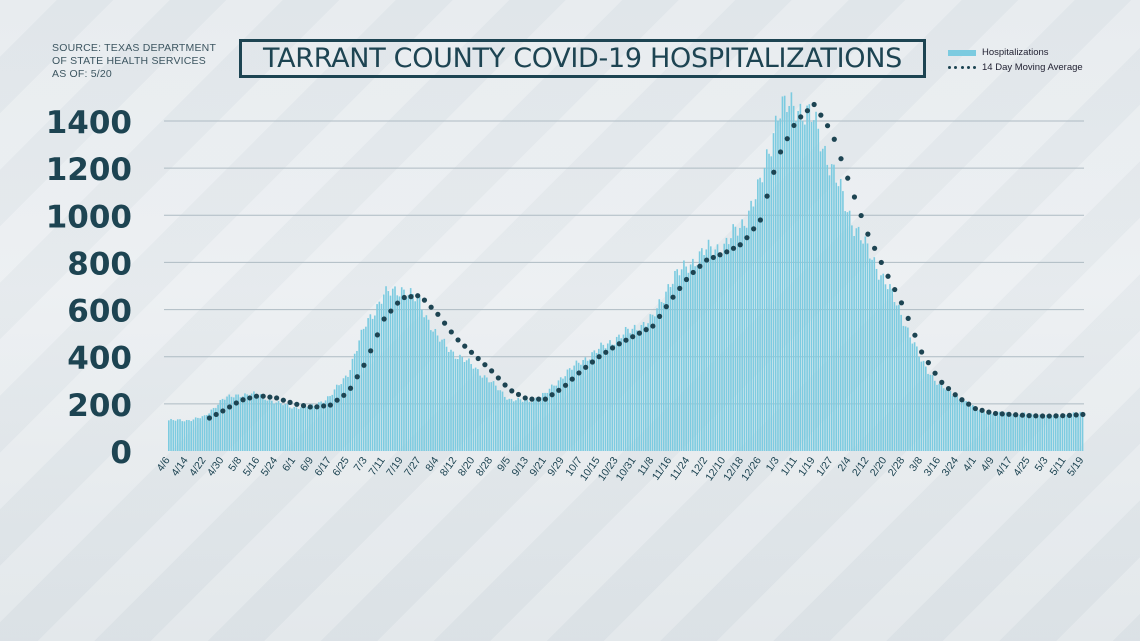 This screenshot has width=1140, height=641. What do you see at coordinates (216, 467) in the screenshot?
I see `x-tick-label: 4/30` at bounding box center [216, 467].